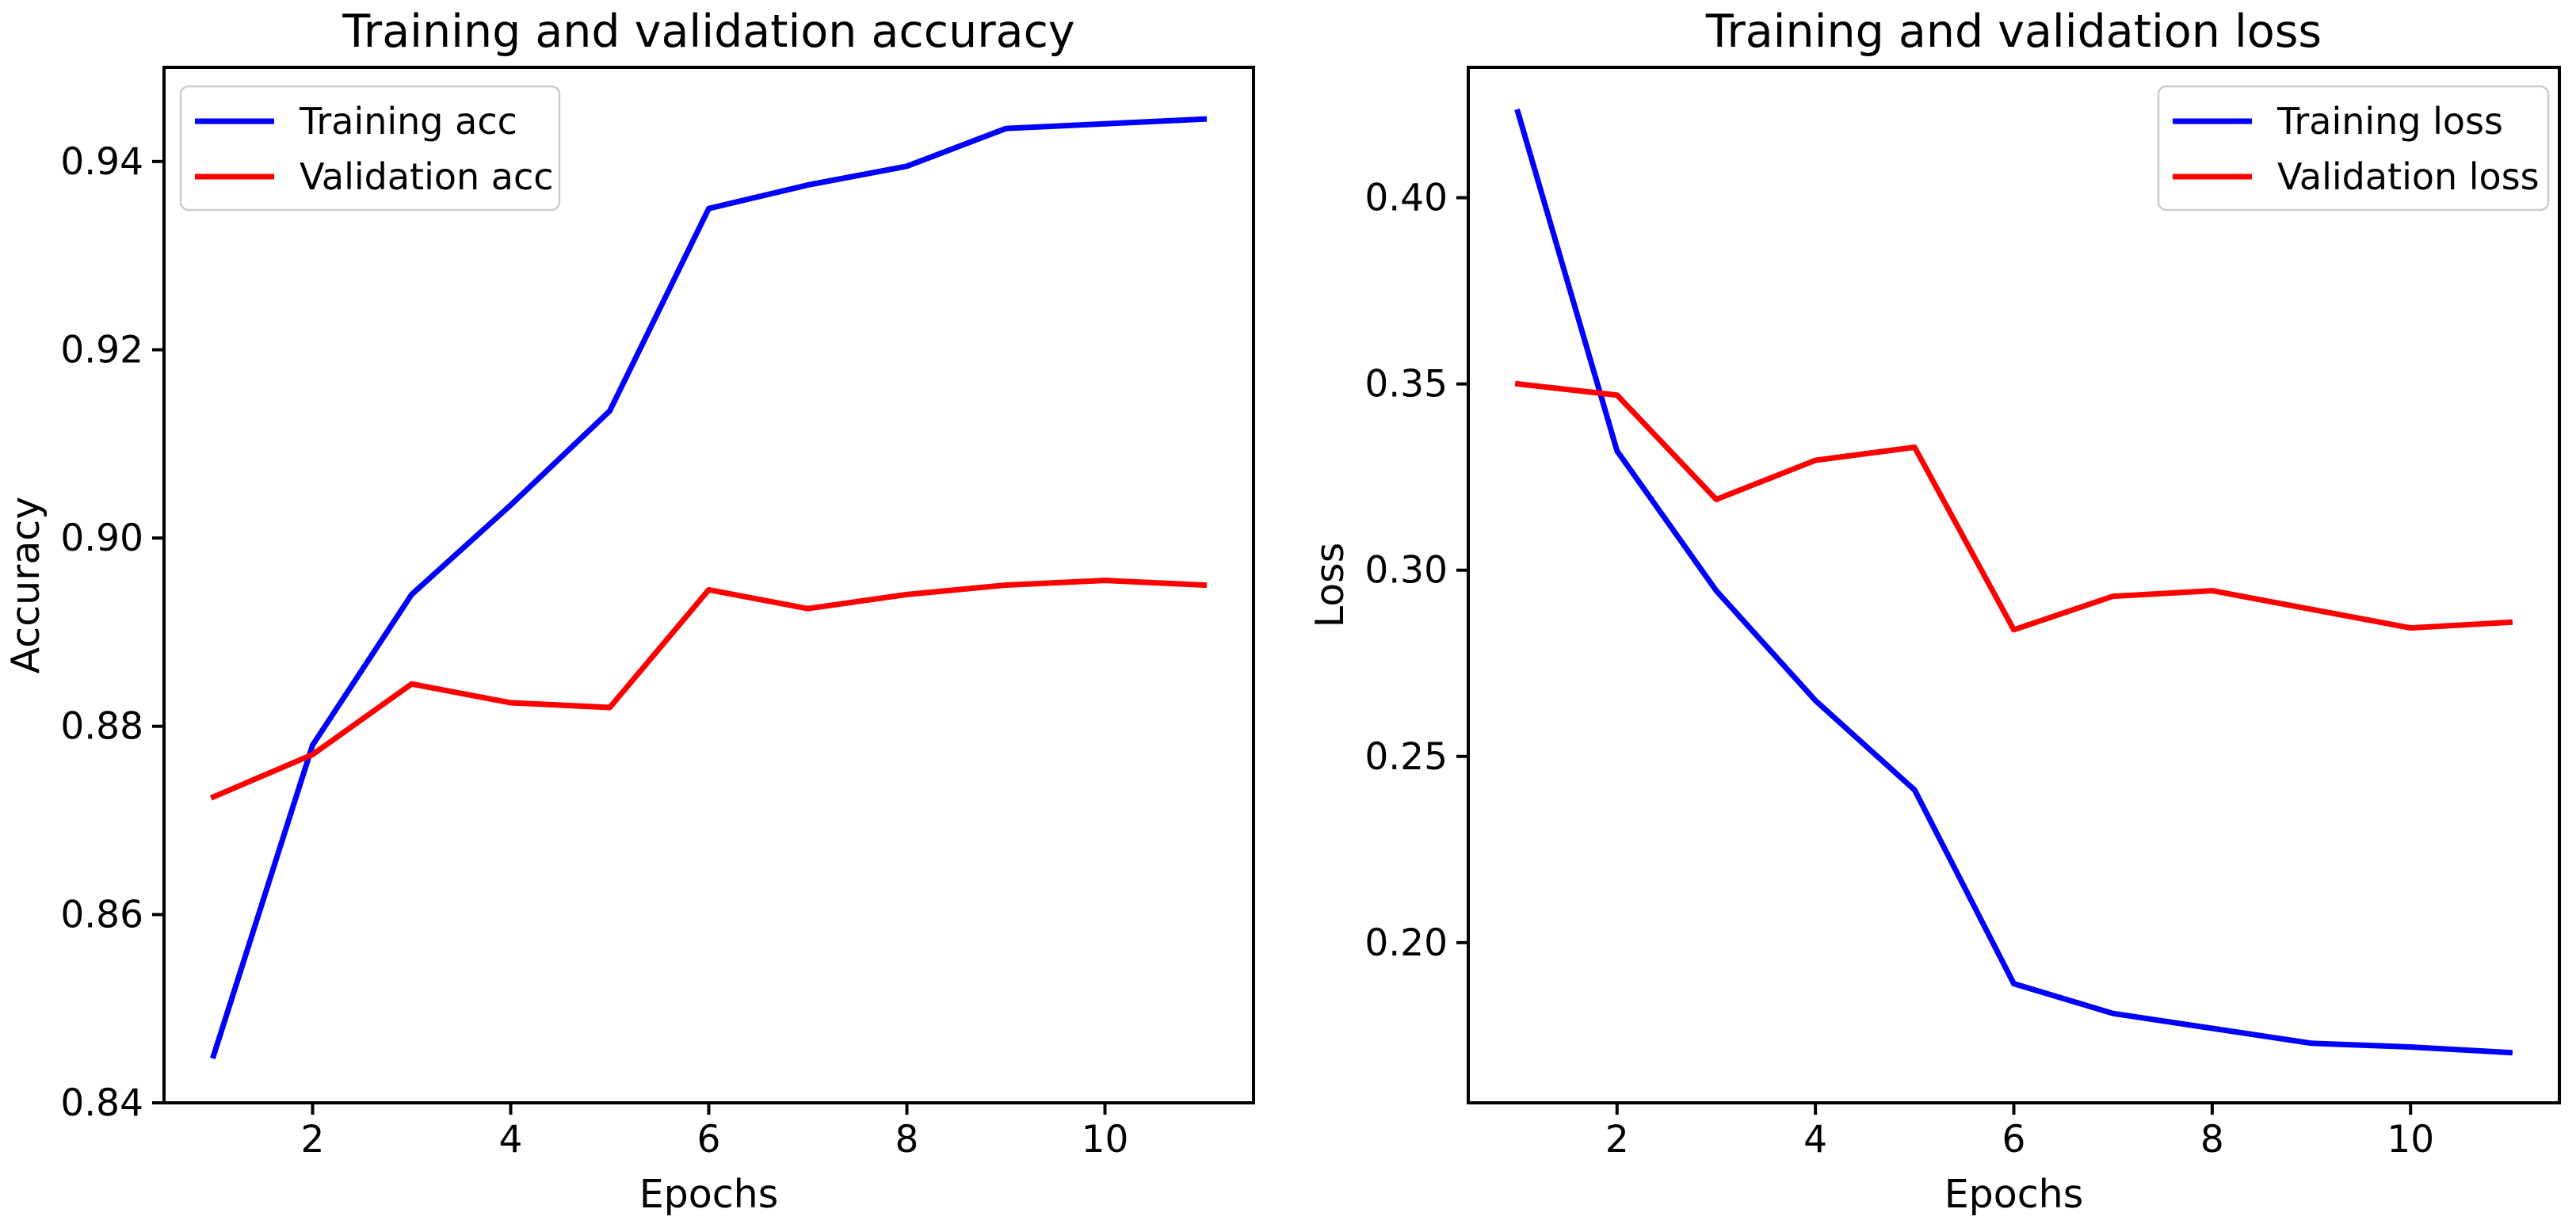  I want to click on chart-title: Training and validation accuracy, so click(708, 32).